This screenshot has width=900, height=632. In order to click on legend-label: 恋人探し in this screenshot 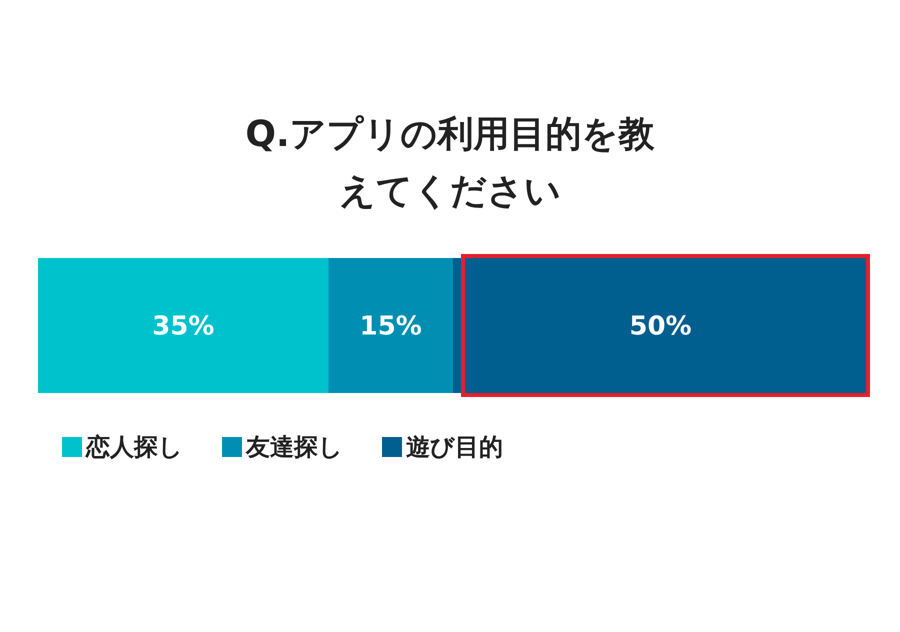, I will do `click(134, 447)`.